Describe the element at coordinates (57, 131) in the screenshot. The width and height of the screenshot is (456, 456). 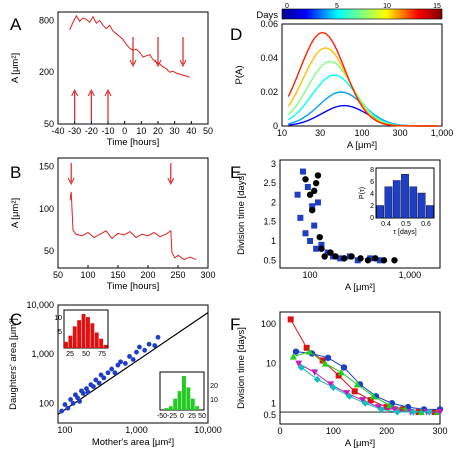
I see `tick-label: -40` at that location.